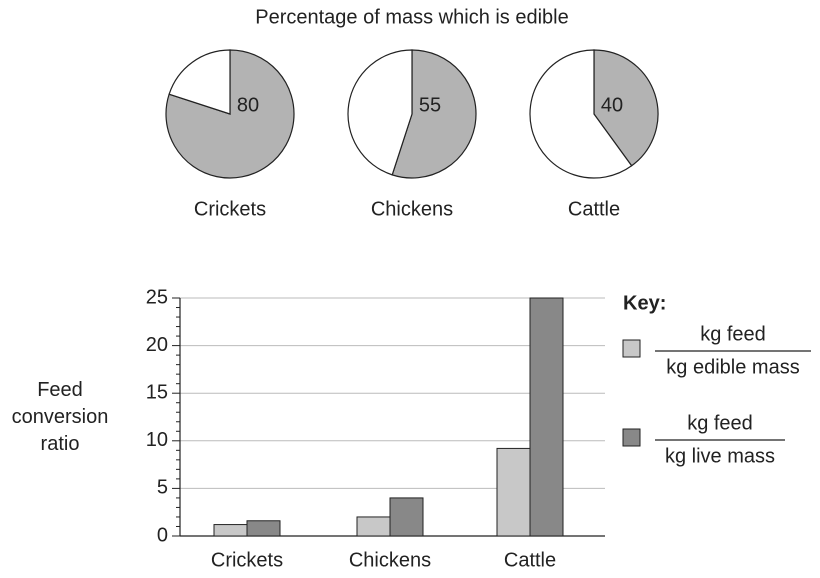 The image size is (820, 578). I want to click on y-tick-label: 15, so click(157, 392).